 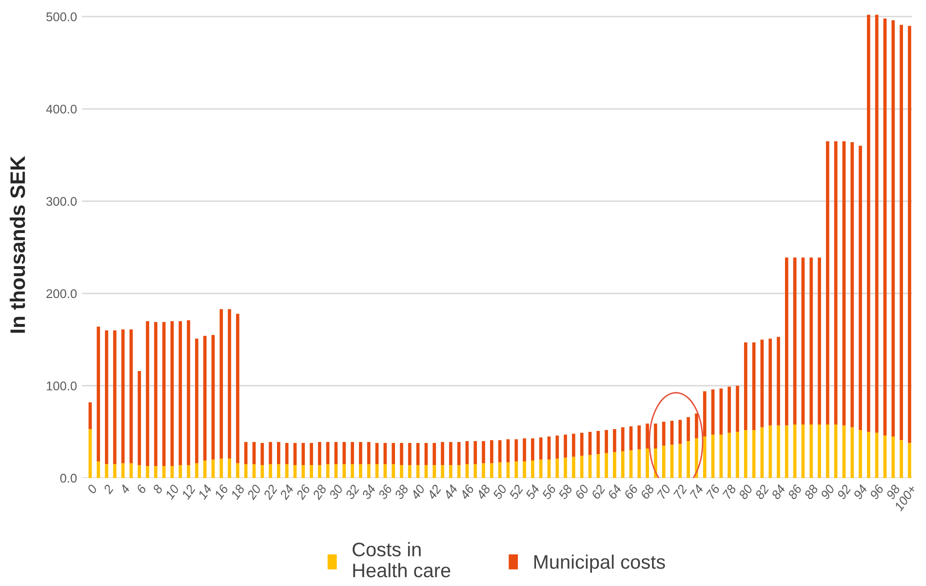 What do you see at coordinates (61, 386) in the screenshot?
I see `y-tick-label: 100.0` at bounding box center [61, 386].